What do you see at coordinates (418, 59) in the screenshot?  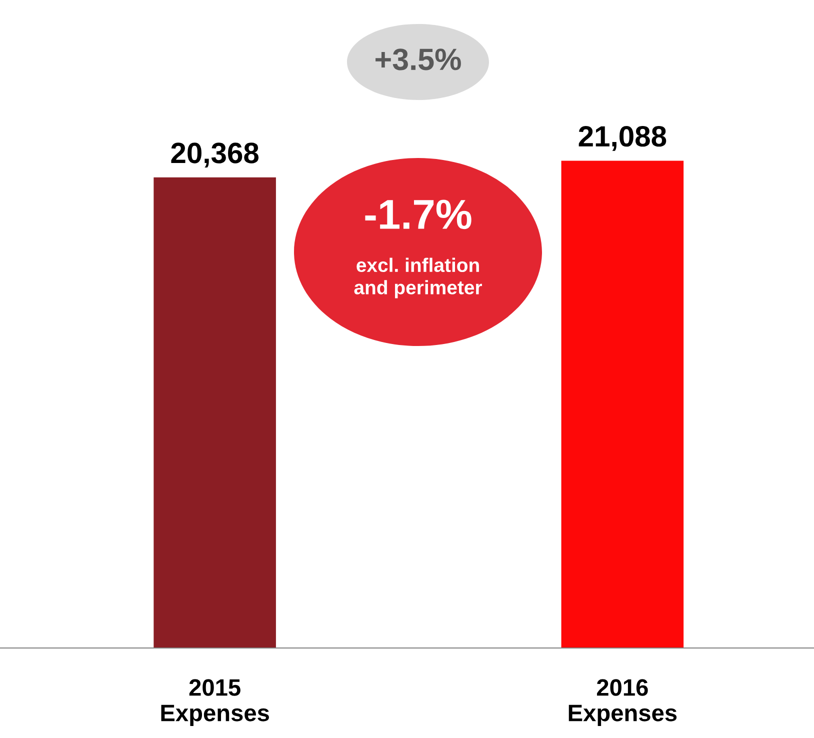 I see `text: +3.5%` at bounding box center [418, 59].